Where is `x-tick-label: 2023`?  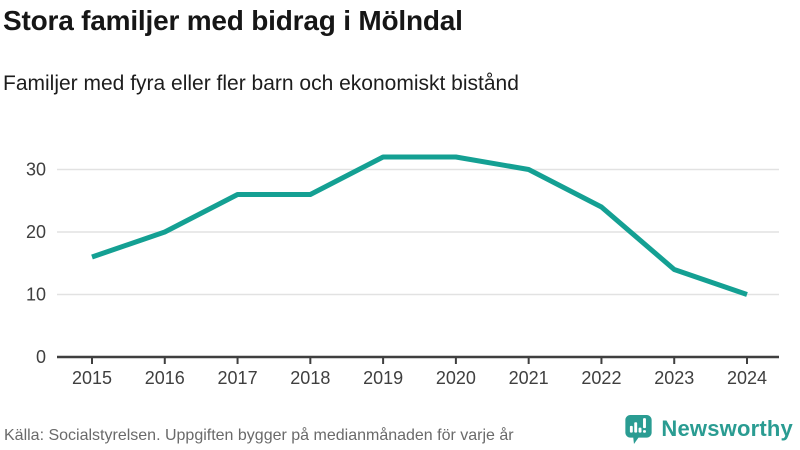 x-tick-label: 2023 is located at coordinates (674, 378).